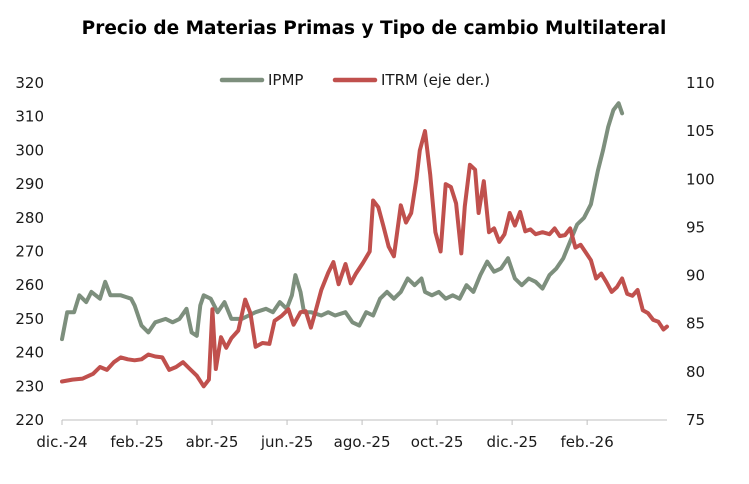 Image resolution: width=749 pixels, height=484 pixels. What do you see at coordinates (695, 372) in the screenshot?
I see `y-right-tick-label: 80` at bounding box center [695, 372].